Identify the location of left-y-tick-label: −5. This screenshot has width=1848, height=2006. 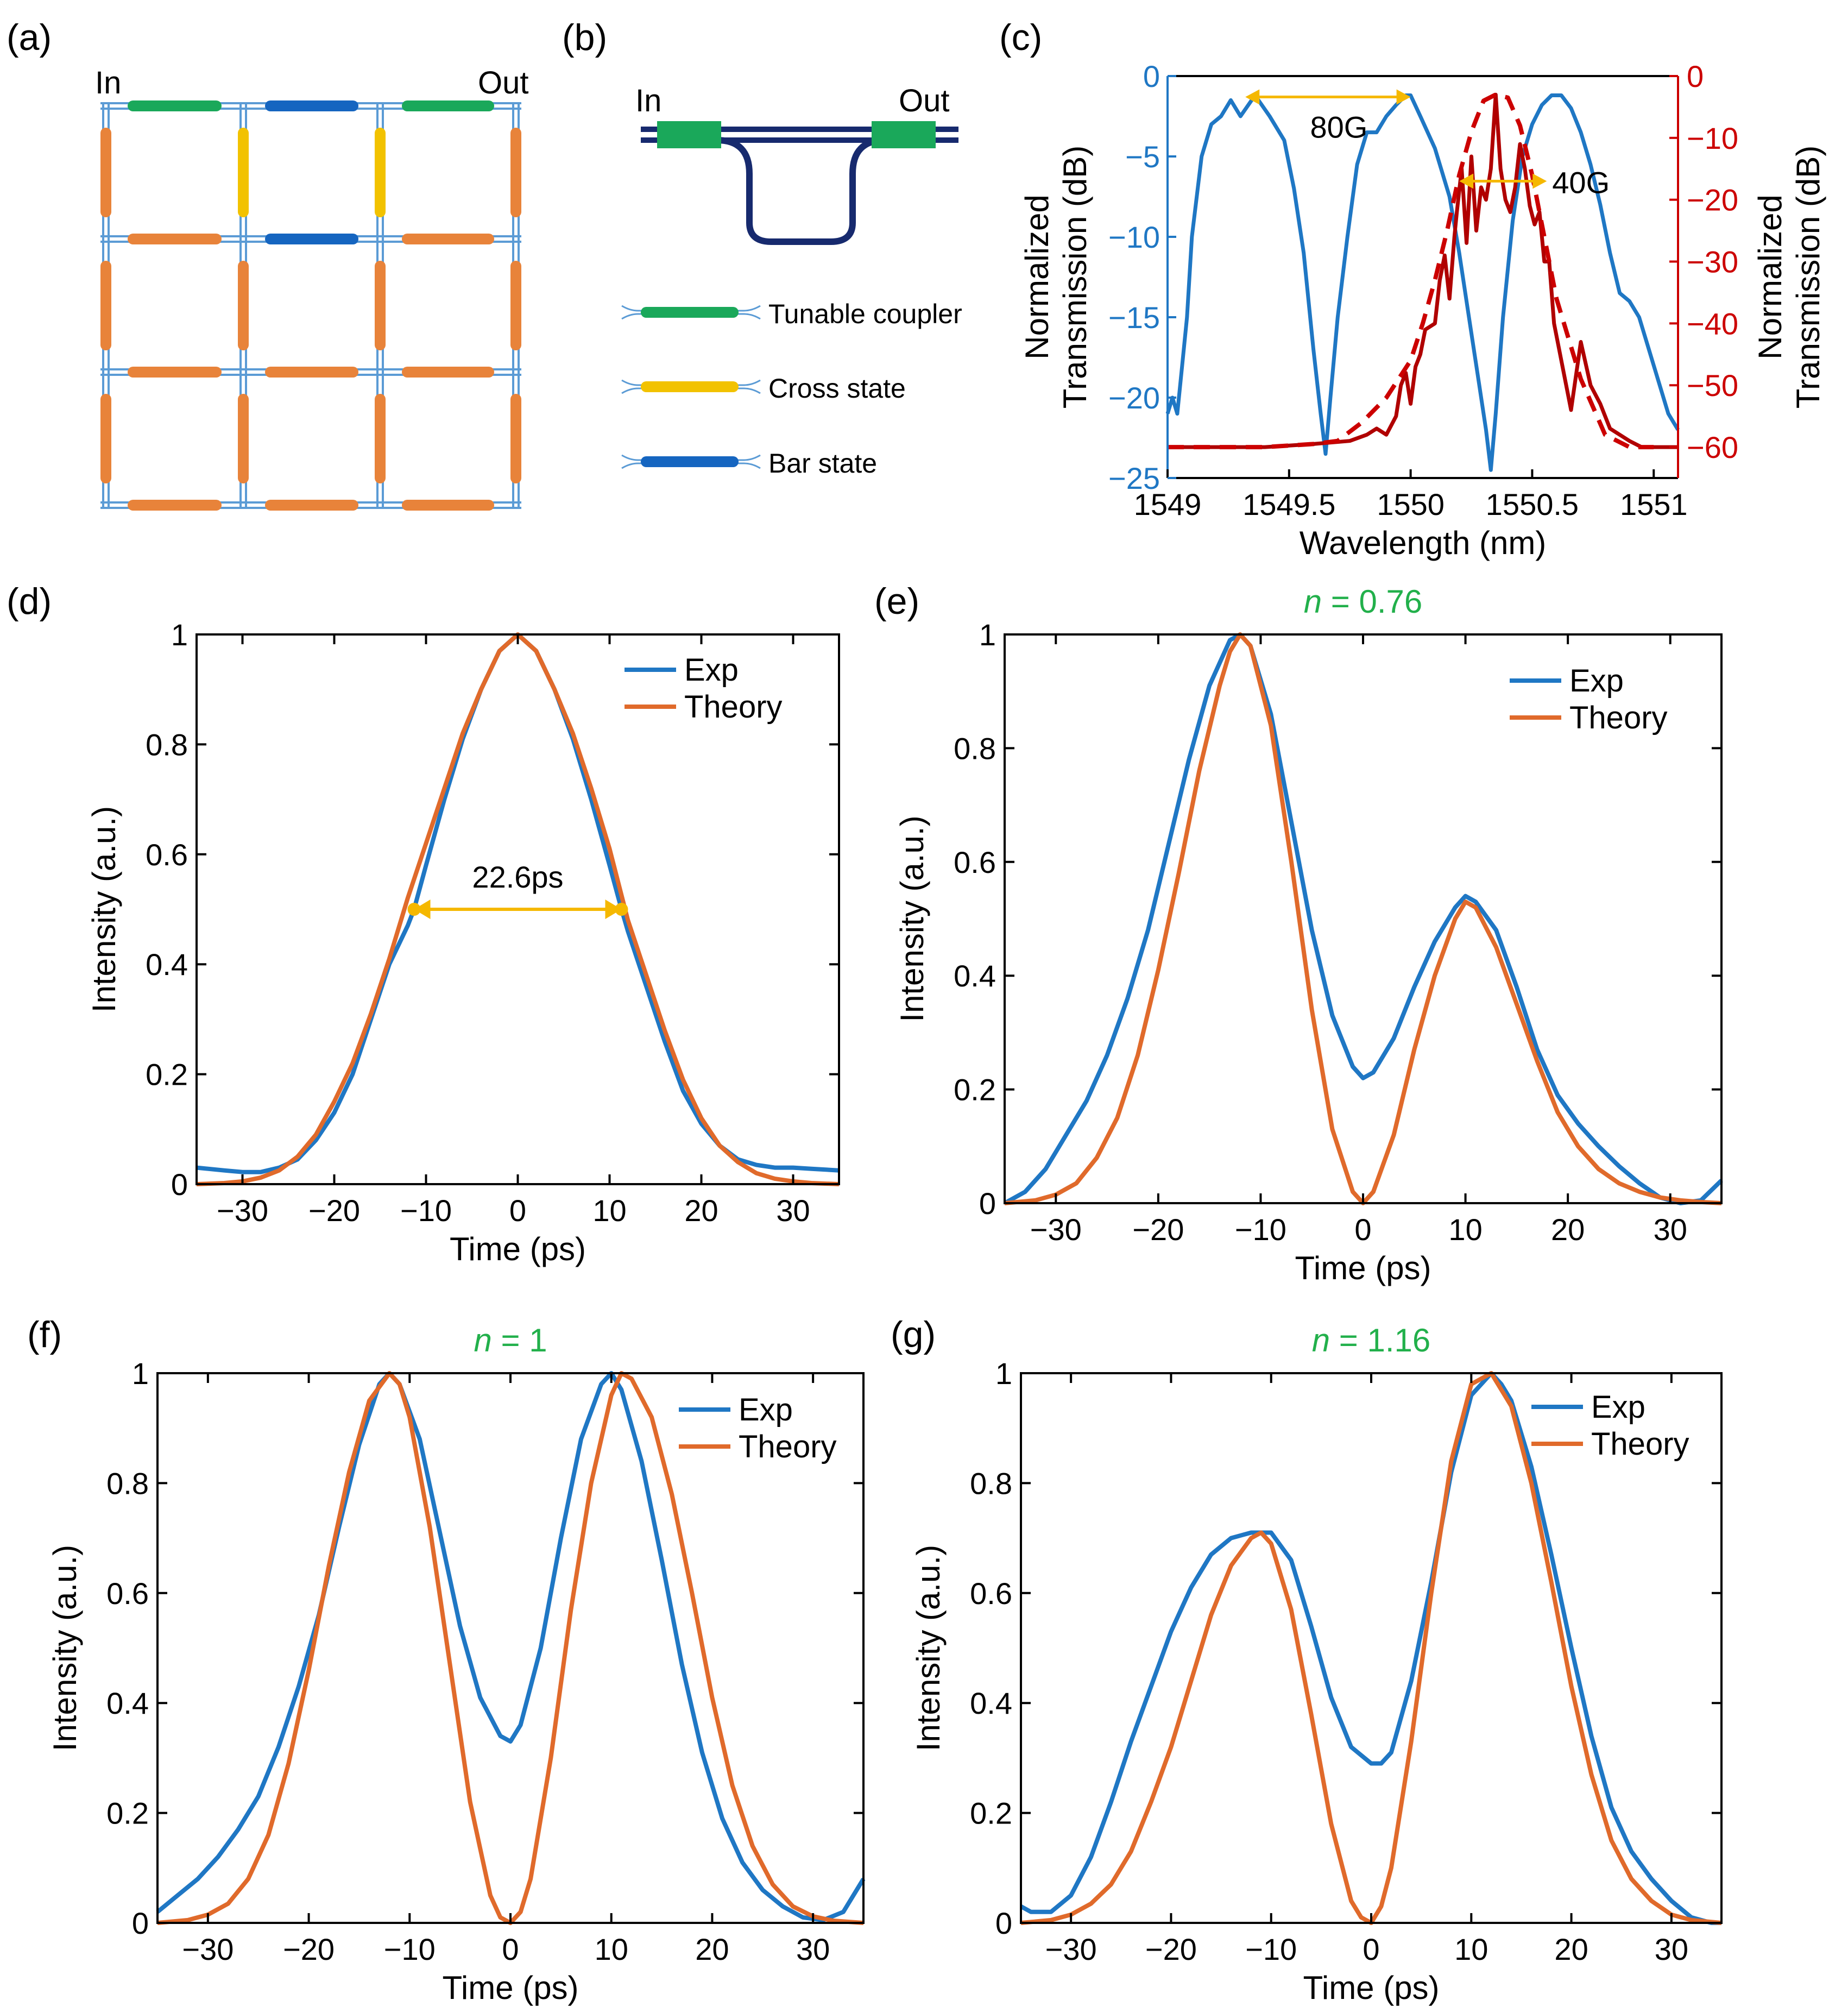
(1142, 157).